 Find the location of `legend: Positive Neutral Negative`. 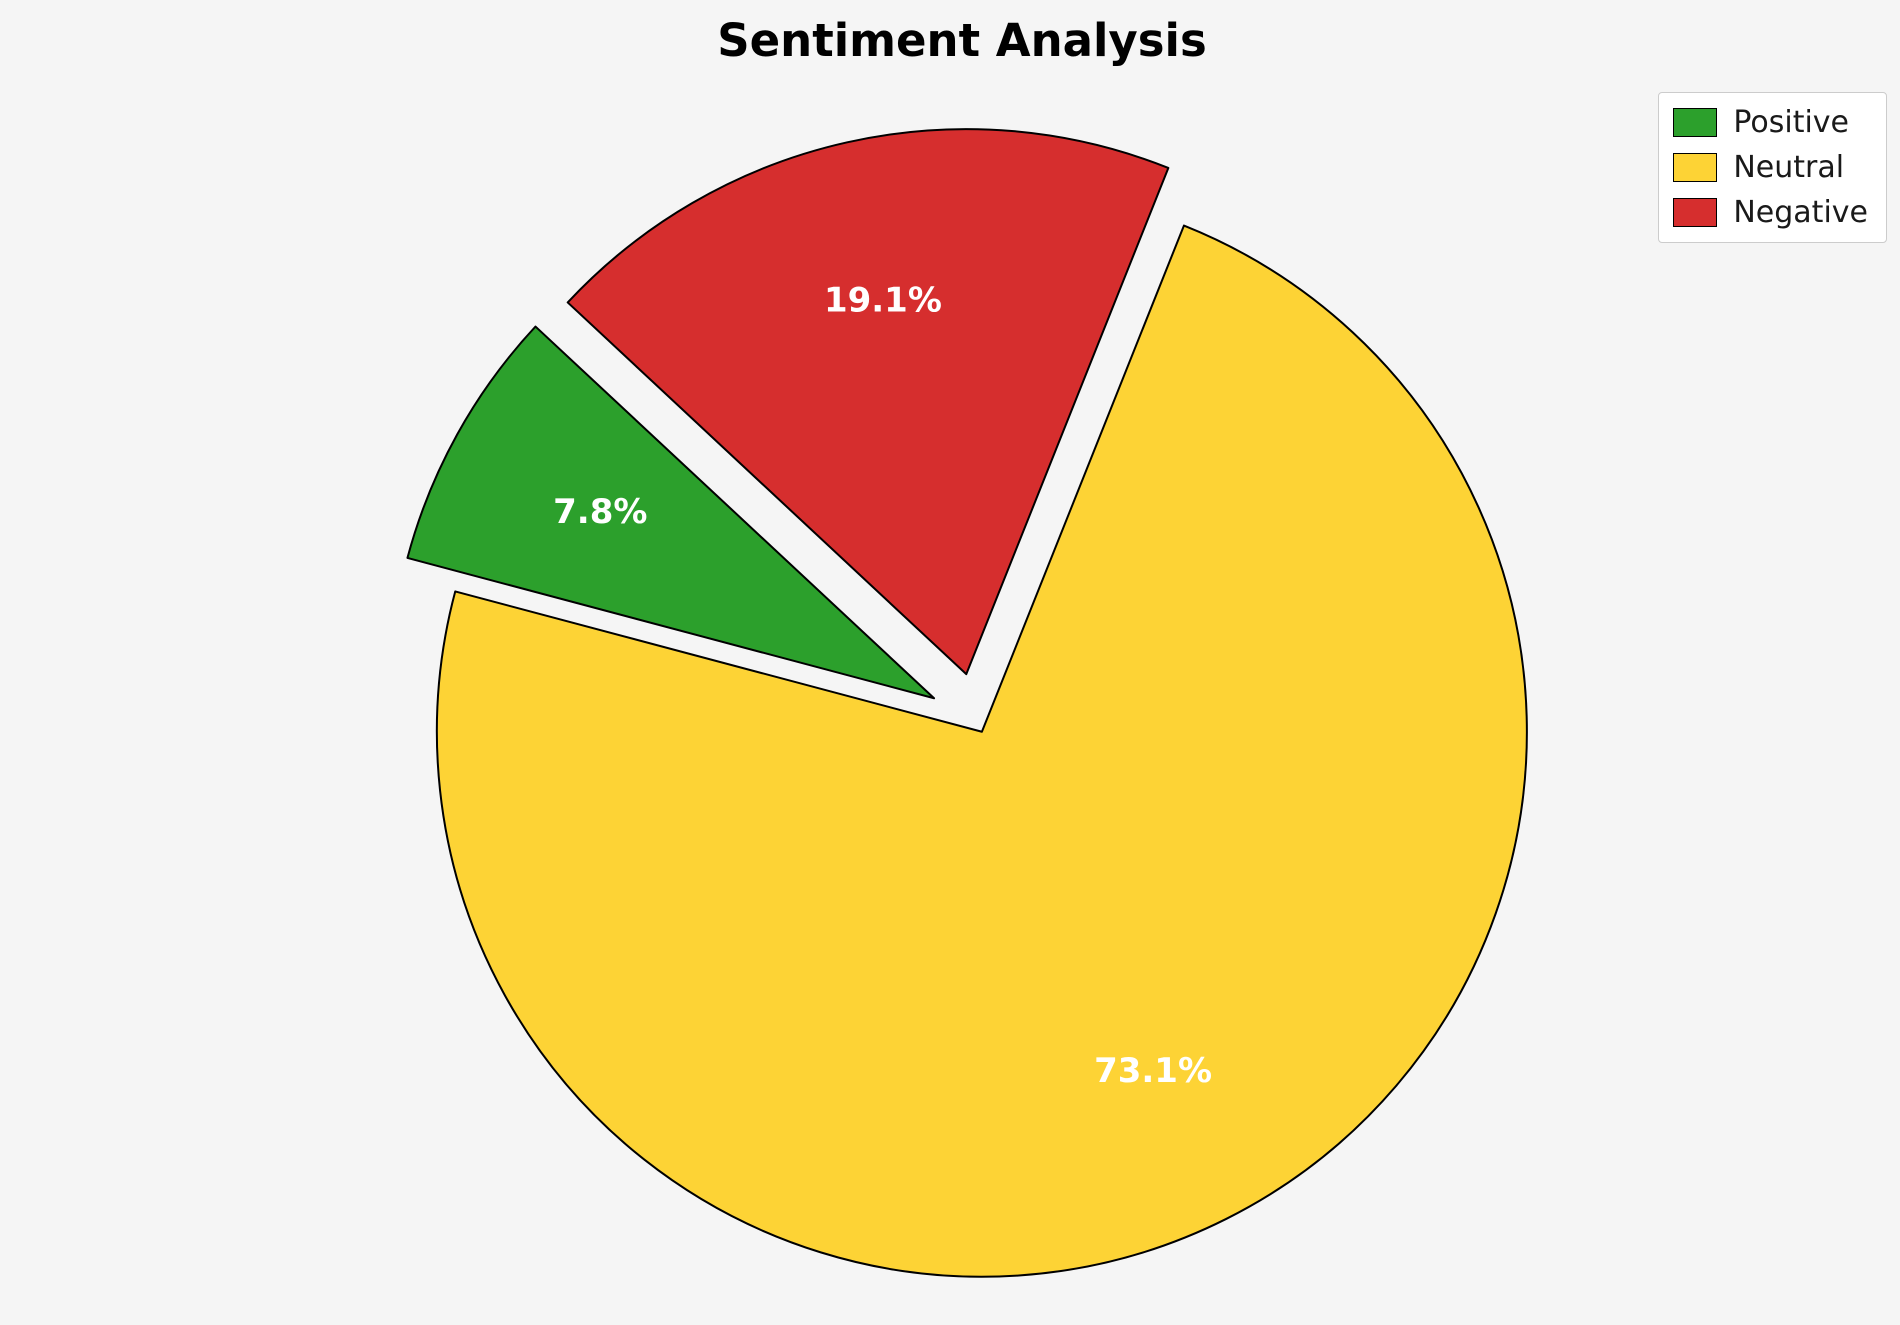

legend: Positive Neutral Negative is located at coordinates (1772, 167).